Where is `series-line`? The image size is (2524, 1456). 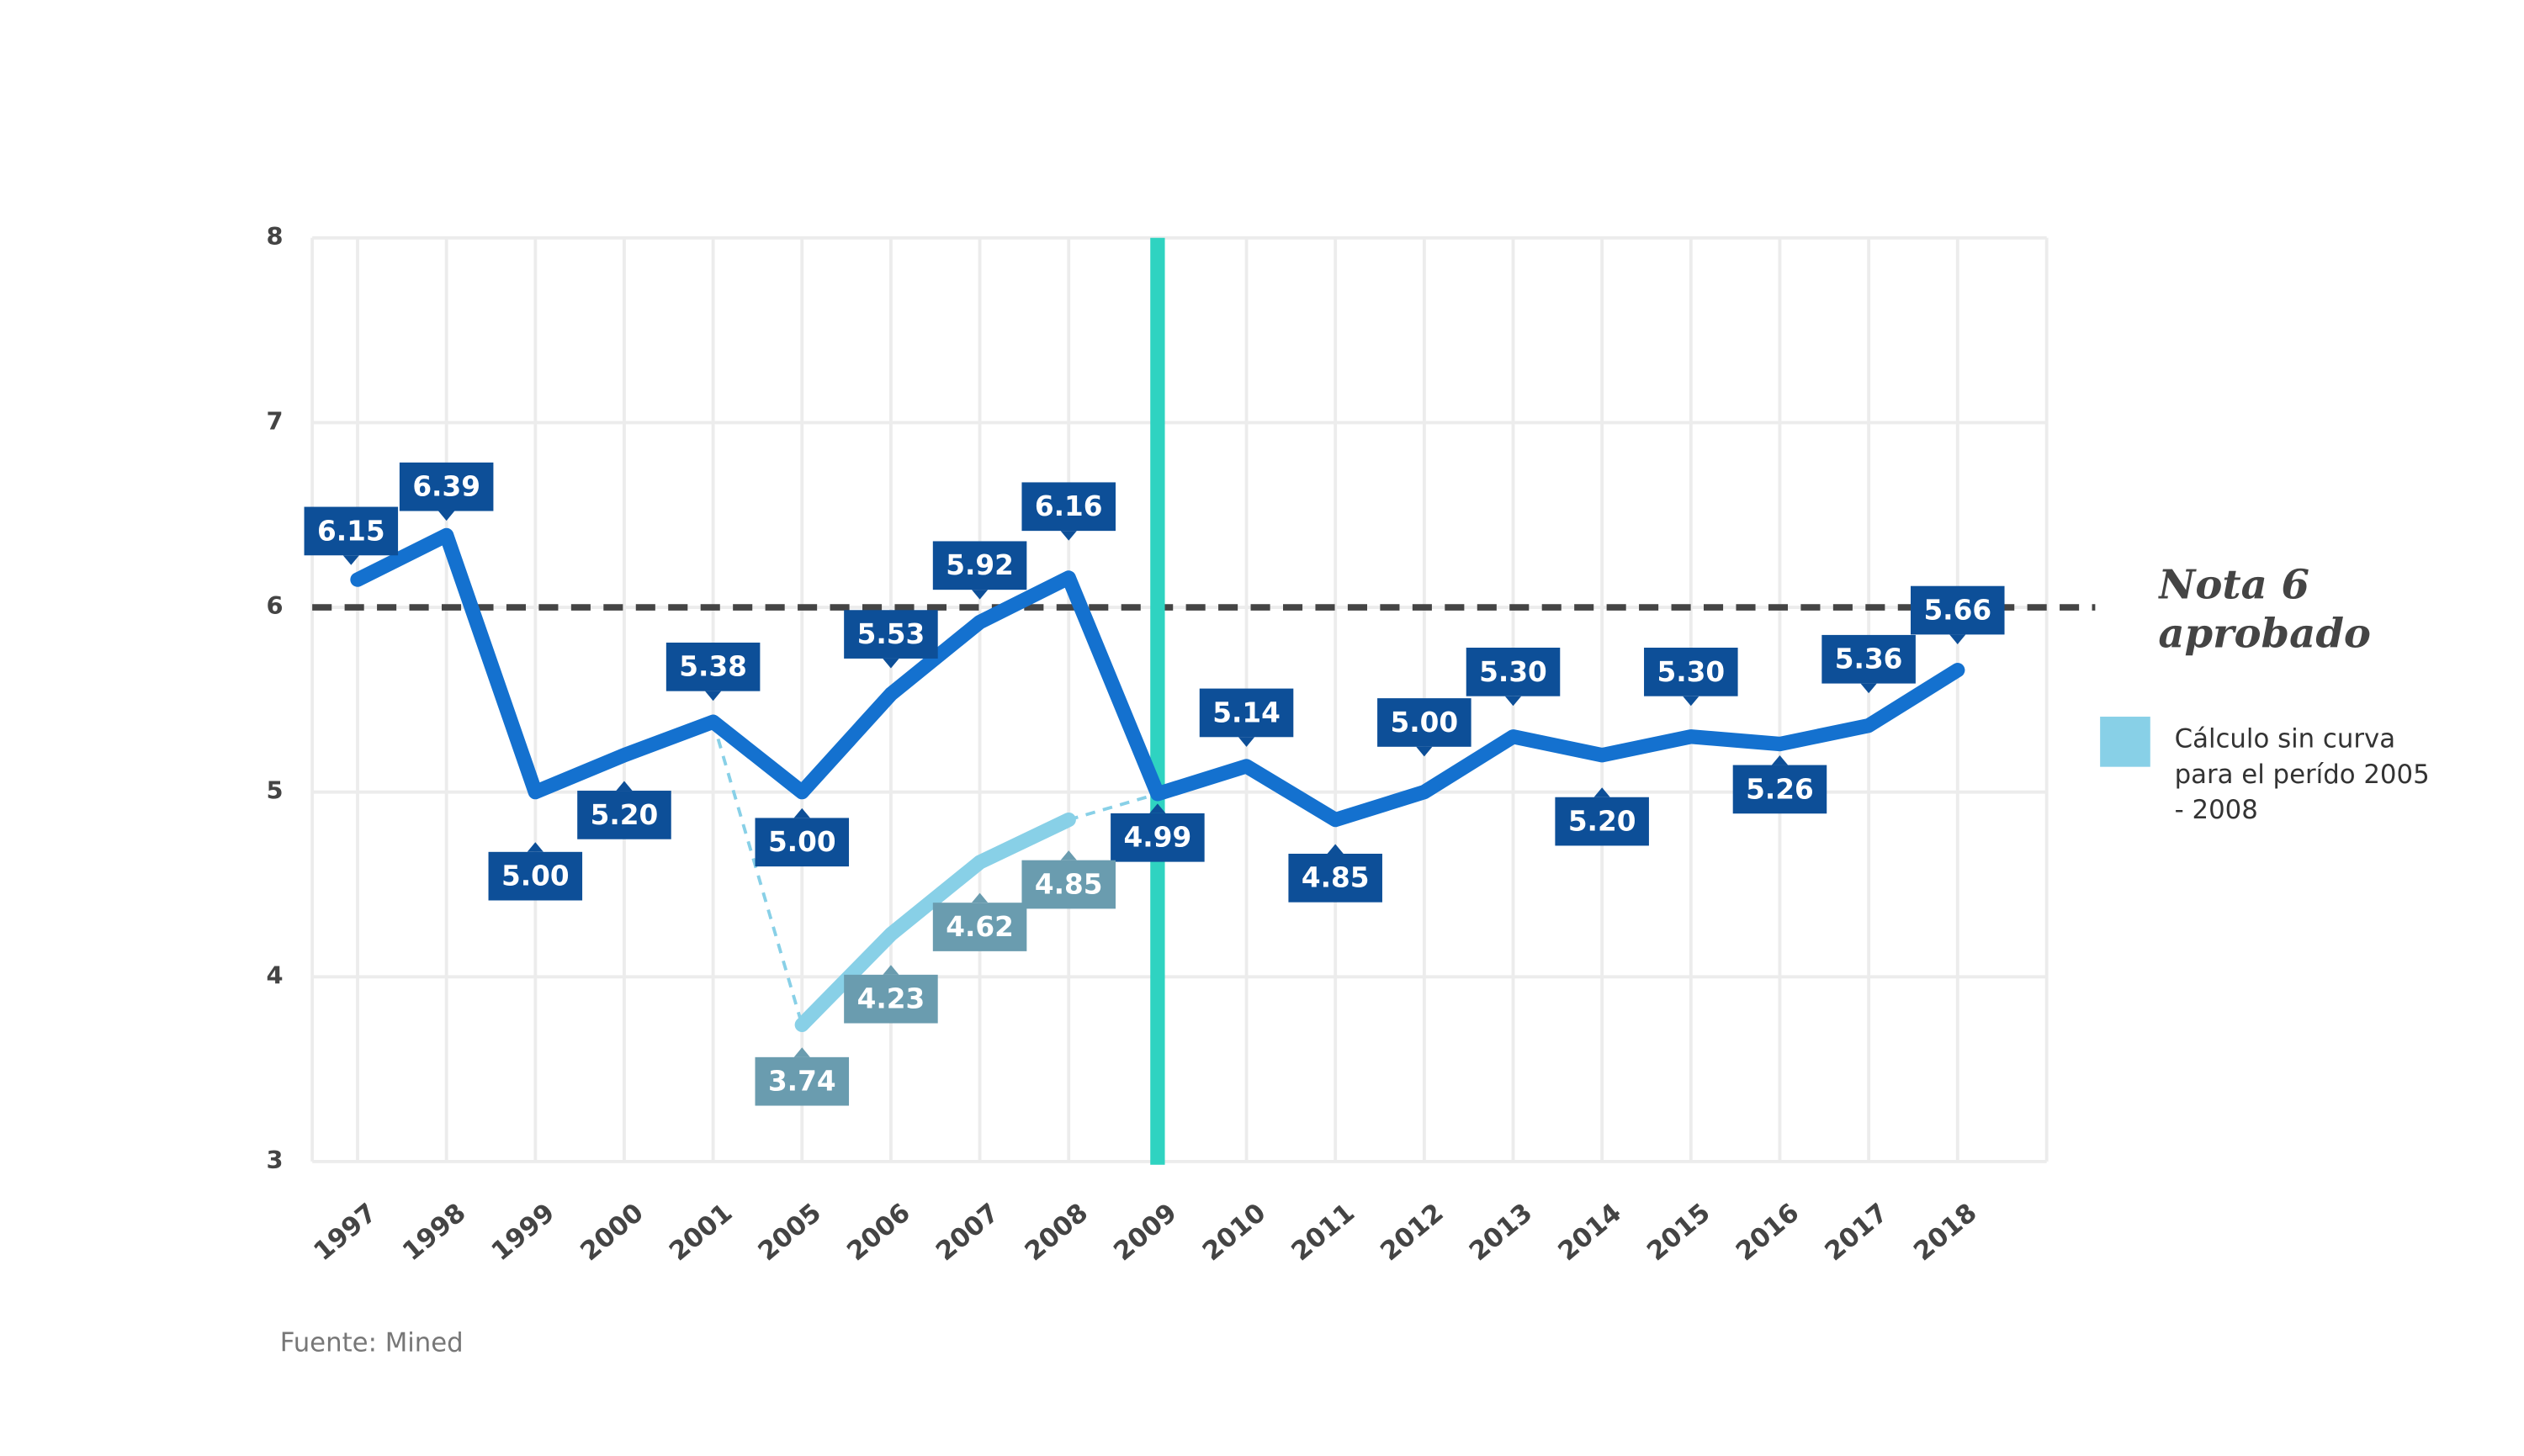 series-line is located at coordinates (1157, 677).